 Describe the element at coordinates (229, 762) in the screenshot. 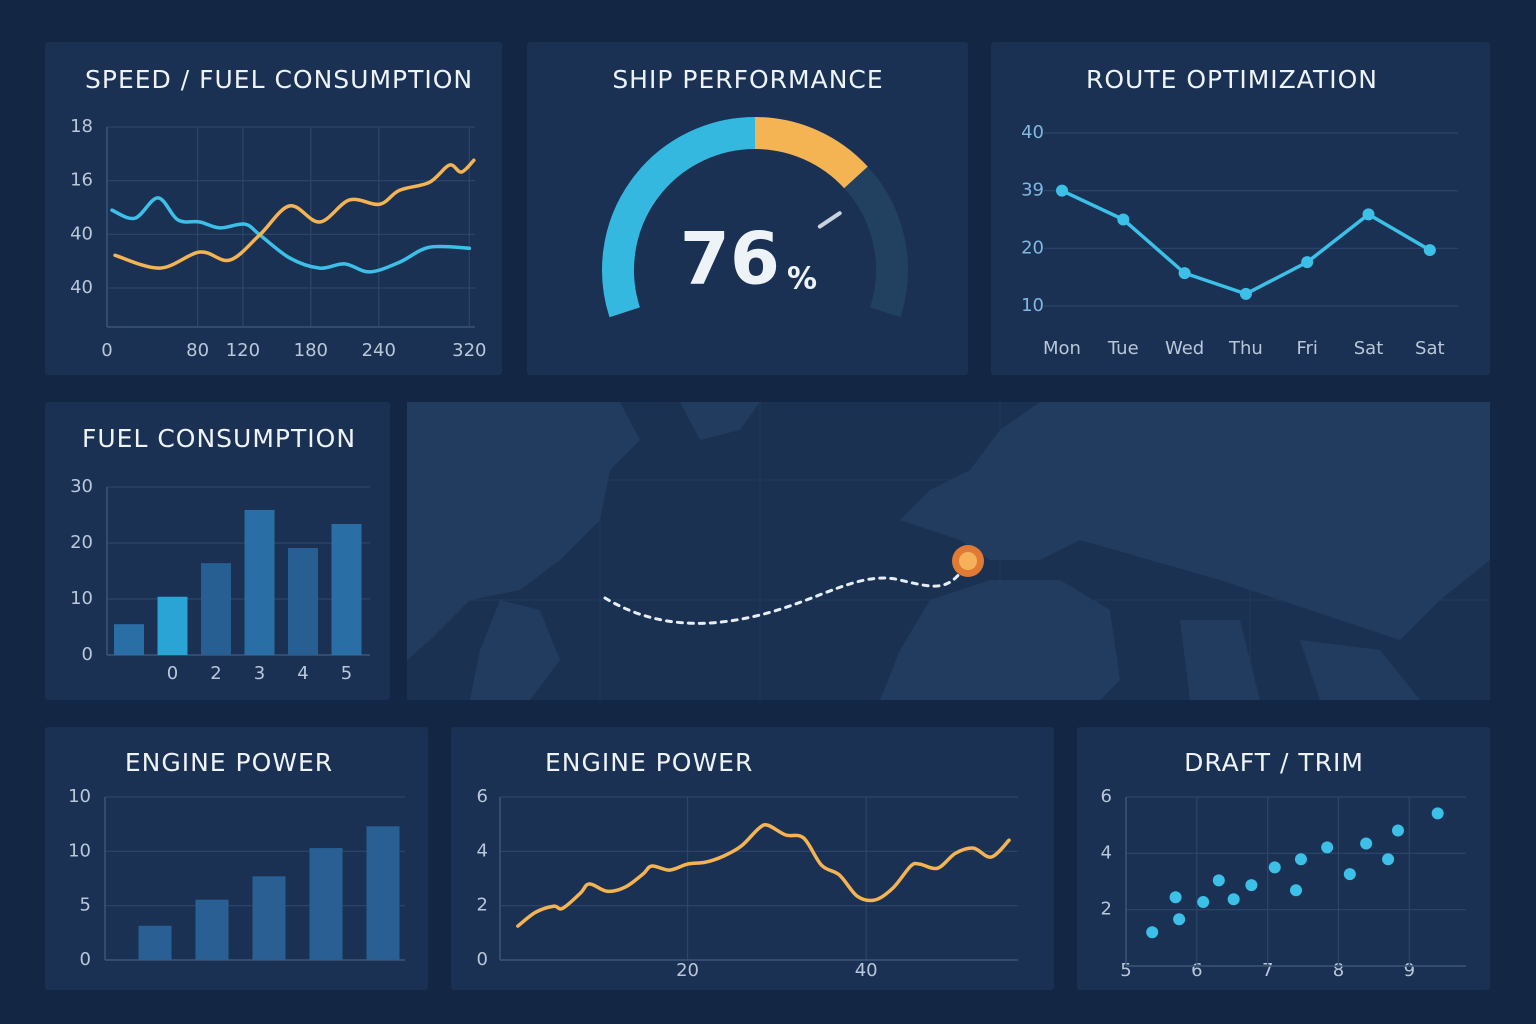

I see `panel-title: ENGINE POWER` at that location.